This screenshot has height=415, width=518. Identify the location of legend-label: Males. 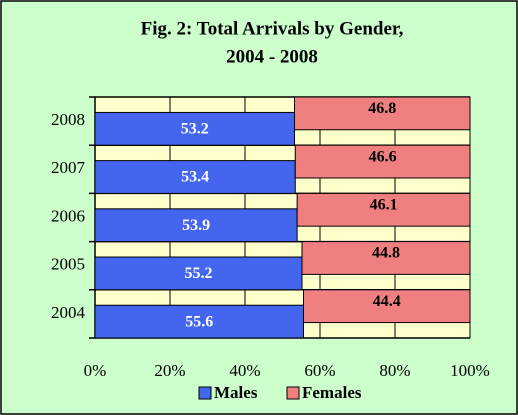
(236, 392).